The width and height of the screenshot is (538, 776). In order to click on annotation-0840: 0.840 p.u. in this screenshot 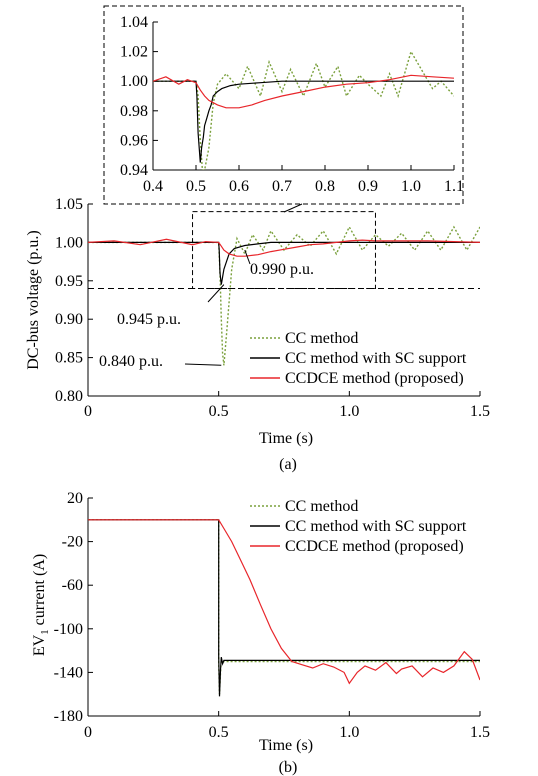, I will do `click(131, 361)`.